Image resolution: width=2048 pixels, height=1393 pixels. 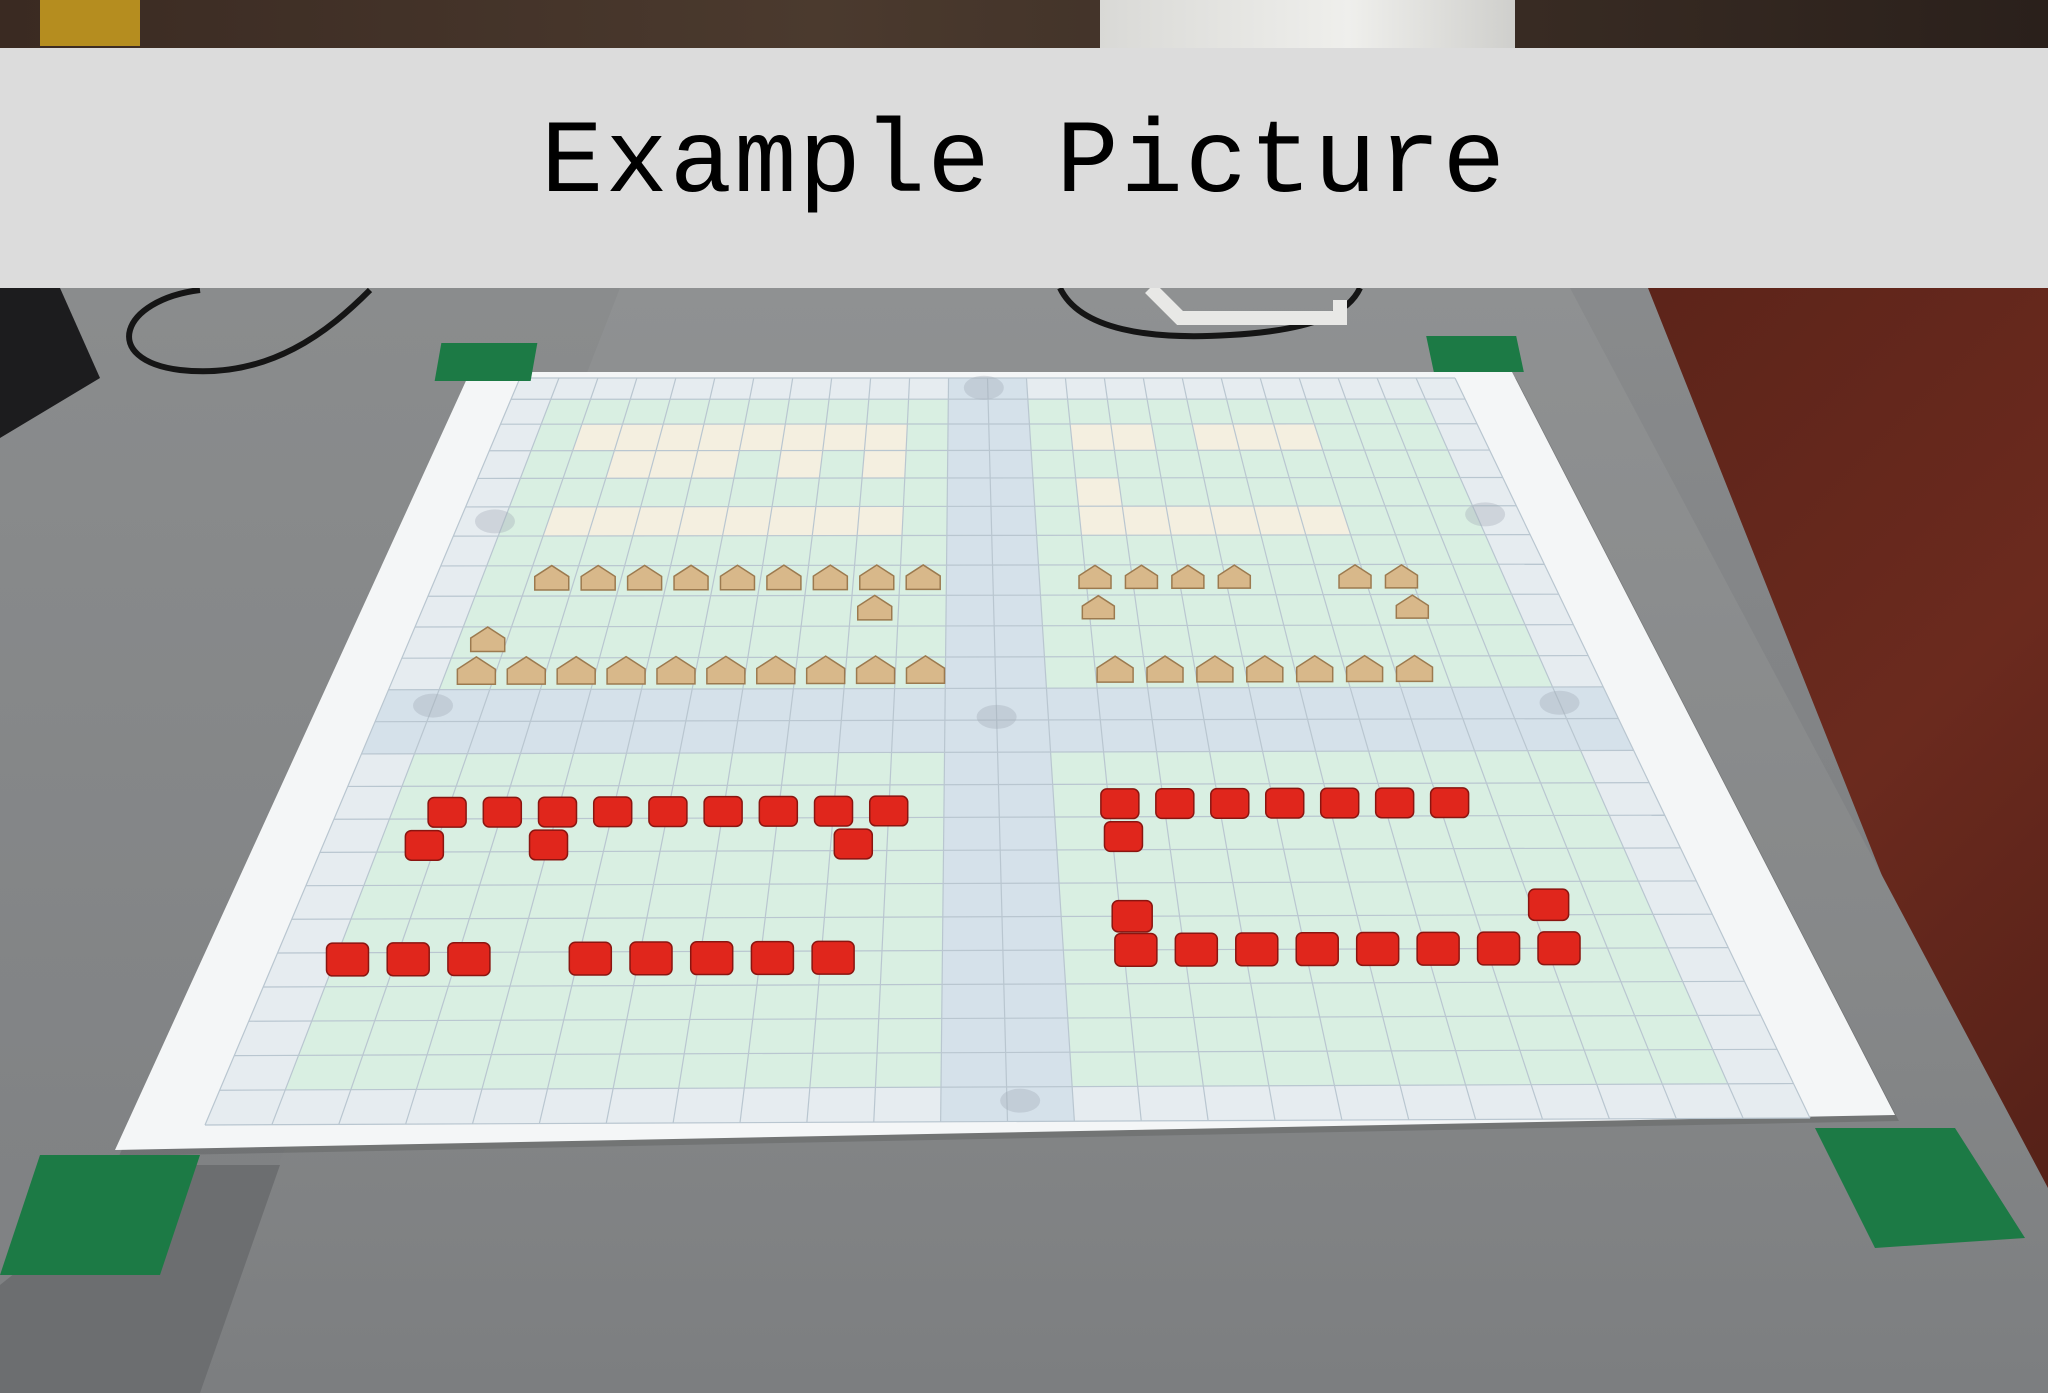 What do you see at coordinates (1475, 354) in the screenshot?
I see `tape-top-right` at bounding box center [1475, 354].